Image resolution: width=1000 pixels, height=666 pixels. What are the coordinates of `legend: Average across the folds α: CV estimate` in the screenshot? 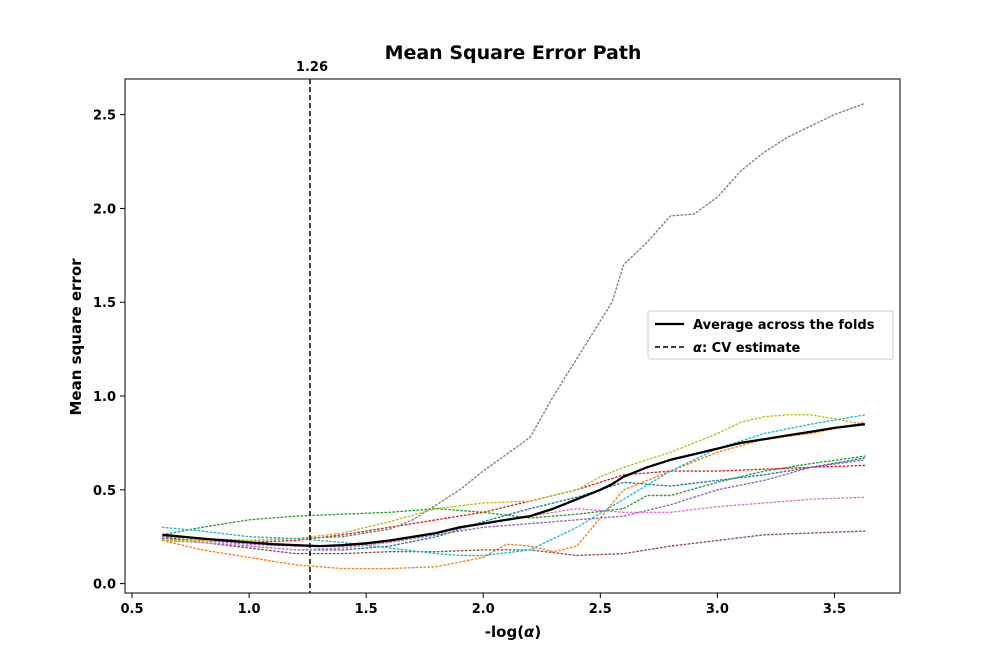 It's located at (770, 335).